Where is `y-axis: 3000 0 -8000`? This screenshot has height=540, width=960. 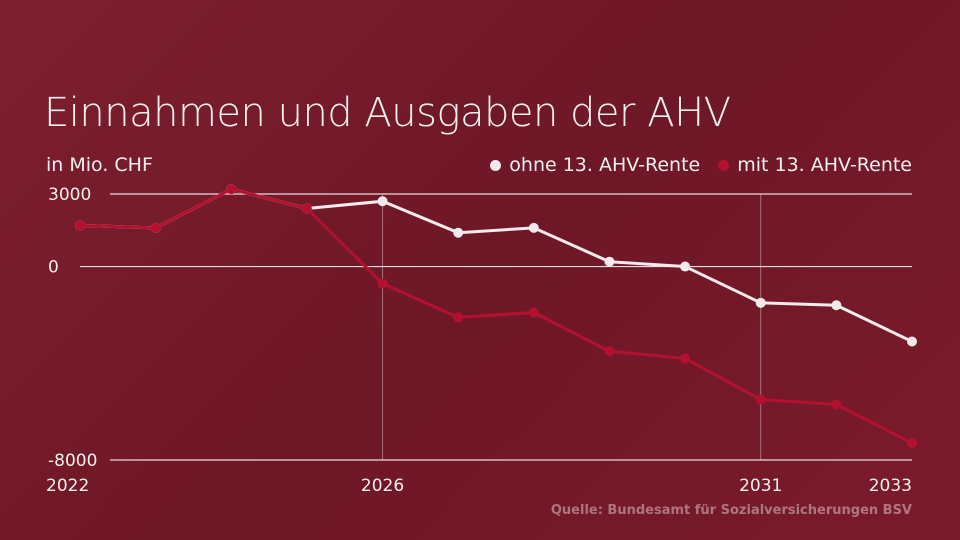
y-axis: 3000 0 -8000 is located at coordinates (72, 328).